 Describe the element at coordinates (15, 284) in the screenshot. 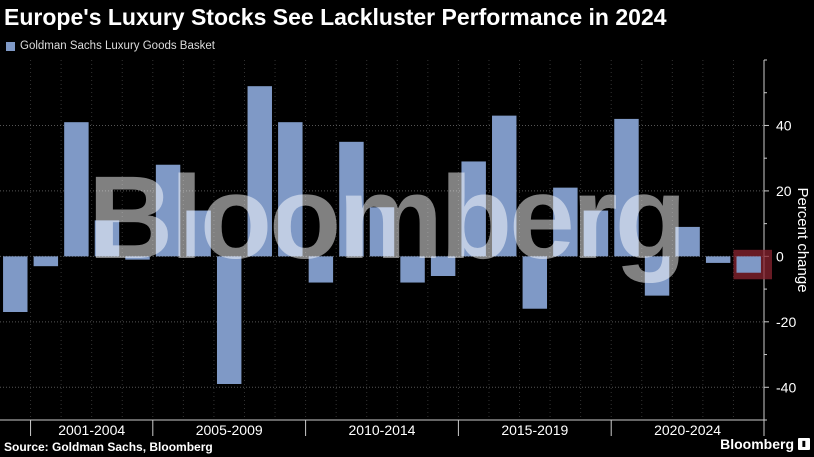

I see `bar-2000` at that location.